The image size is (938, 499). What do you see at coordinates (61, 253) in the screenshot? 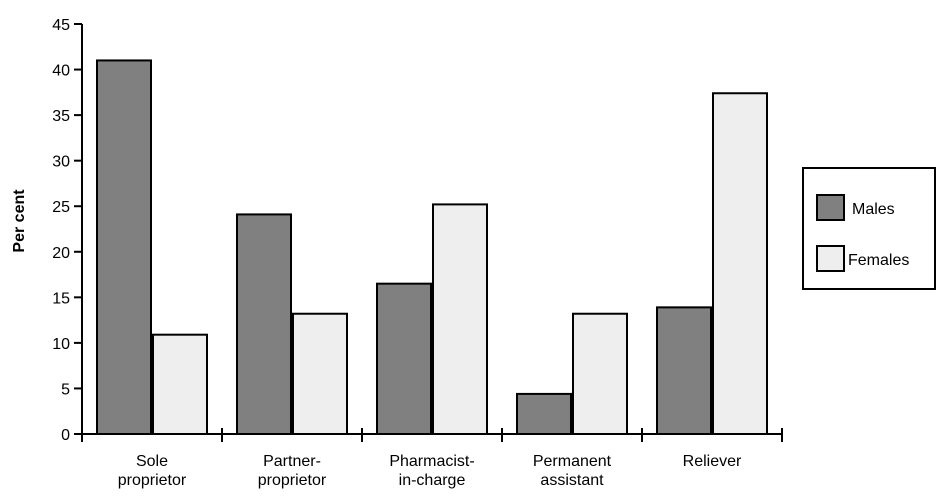
I see `y-tick-label-20: 20` at bounding box center [61, 253].